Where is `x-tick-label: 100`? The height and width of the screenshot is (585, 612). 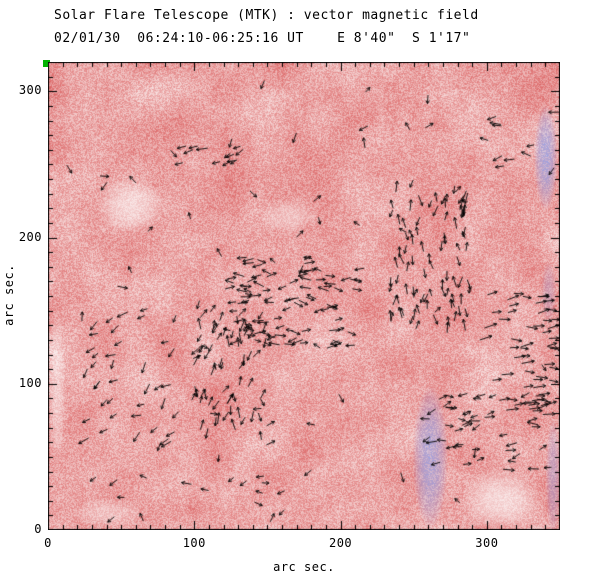
x-tick-label: 100 is located at coordinates (194, 543).